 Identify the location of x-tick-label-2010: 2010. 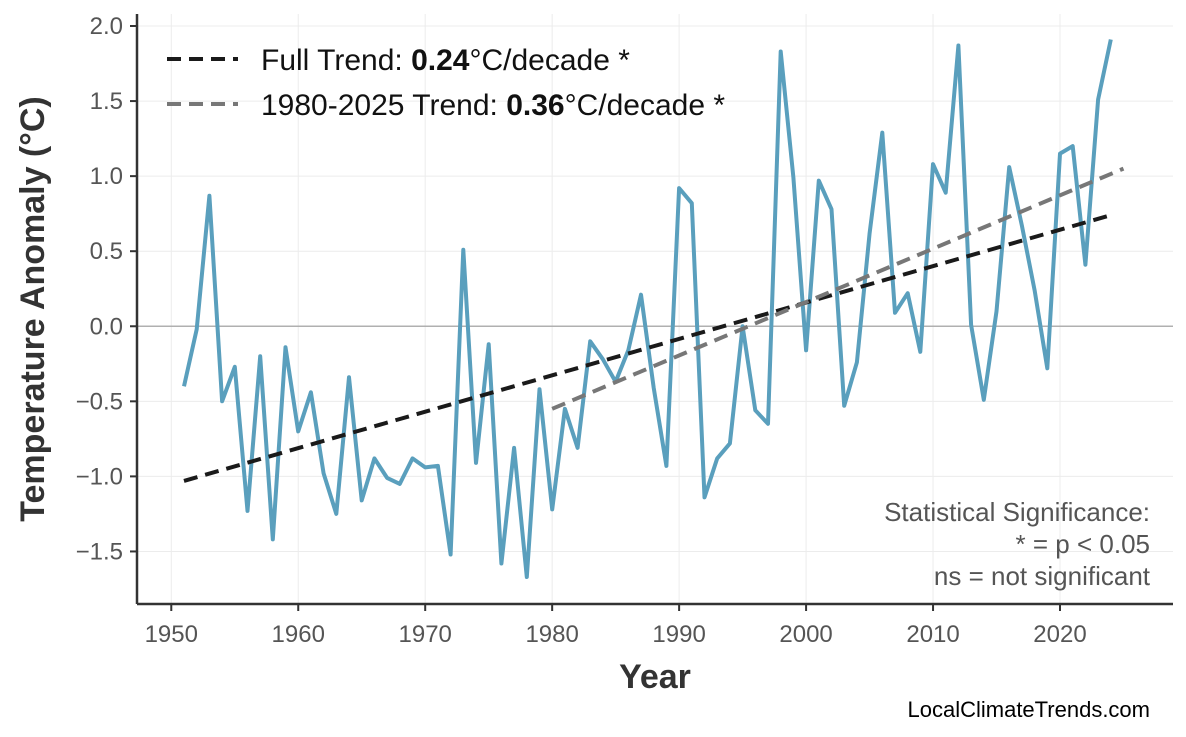
(932, 634).